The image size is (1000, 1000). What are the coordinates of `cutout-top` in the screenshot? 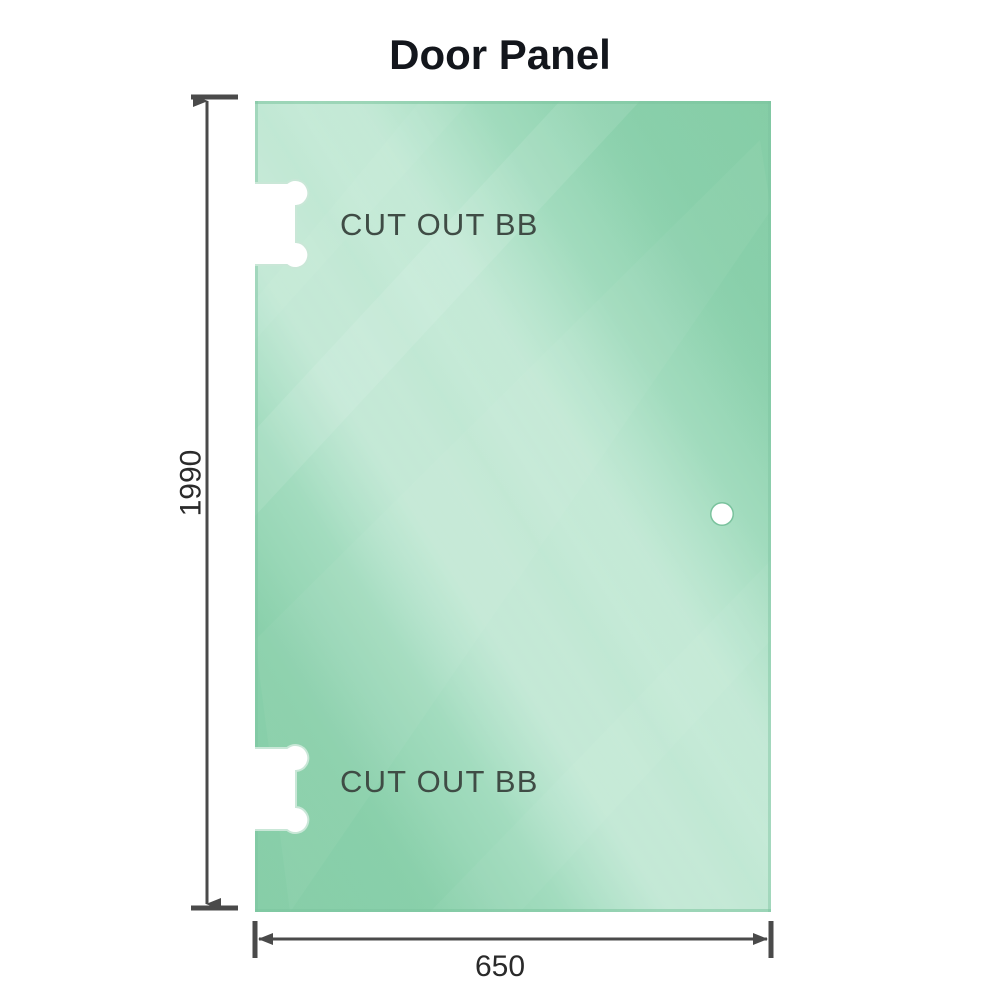 It's located at (282, 224).